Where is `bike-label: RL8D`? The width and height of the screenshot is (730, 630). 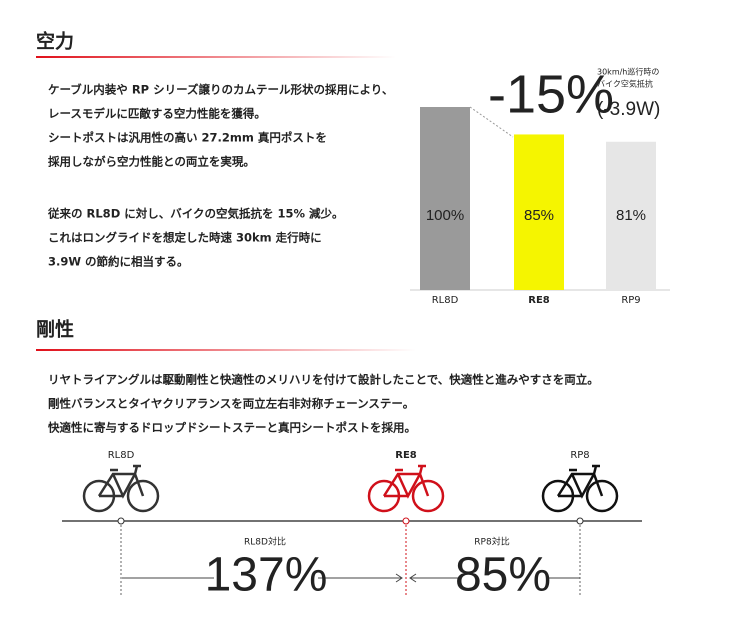 bike-label: RL8D is located at coordinates (121, 455).